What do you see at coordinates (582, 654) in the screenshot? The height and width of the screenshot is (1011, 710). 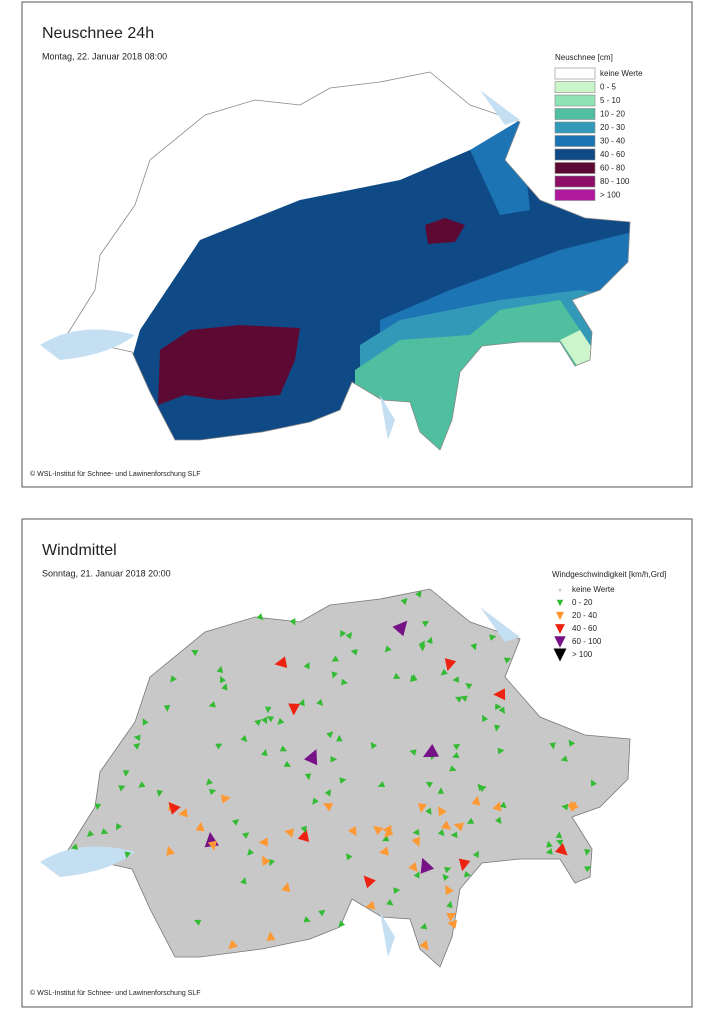 I see `legend-label: > 100` at bounding box center [582, 654].